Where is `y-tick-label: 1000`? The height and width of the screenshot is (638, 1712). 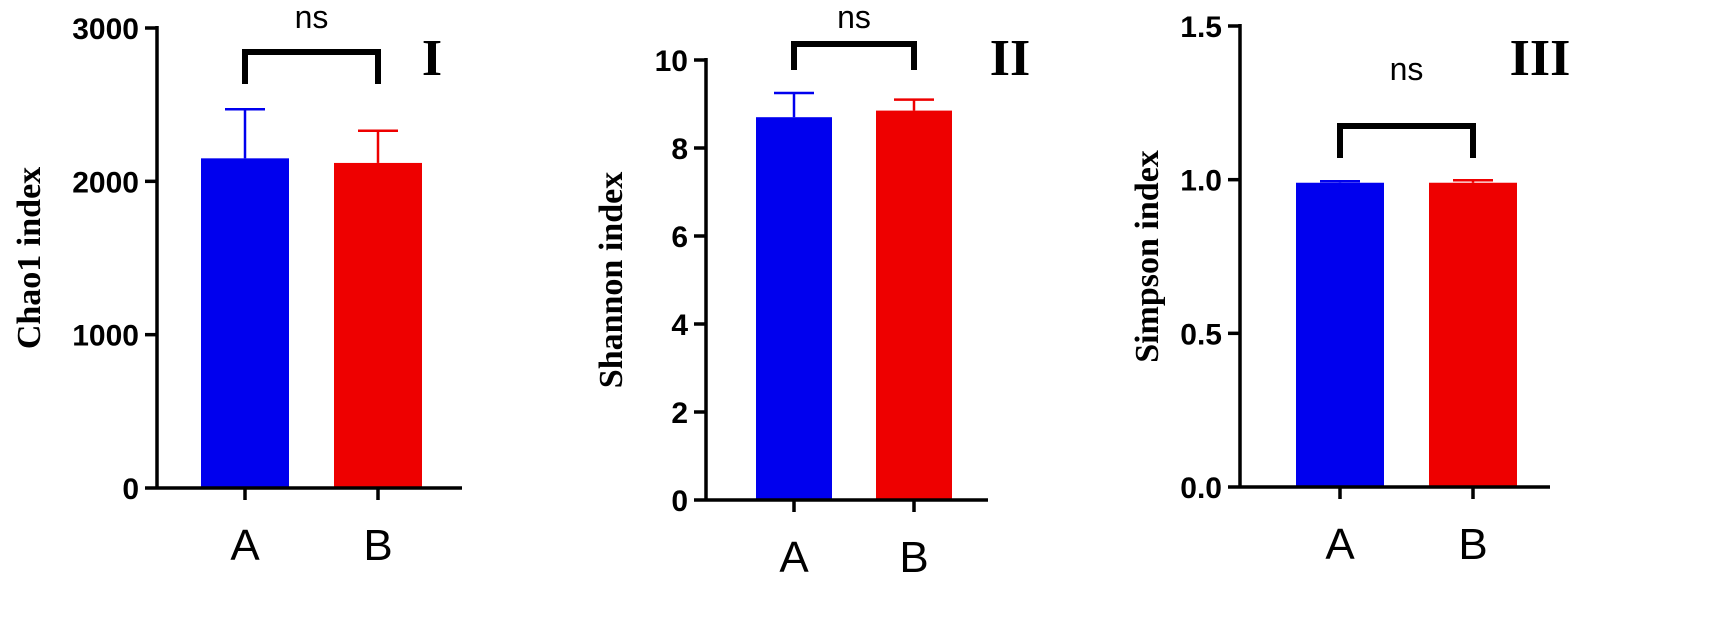 y-tick-label: 1000 is located at coordinates (105, 336).